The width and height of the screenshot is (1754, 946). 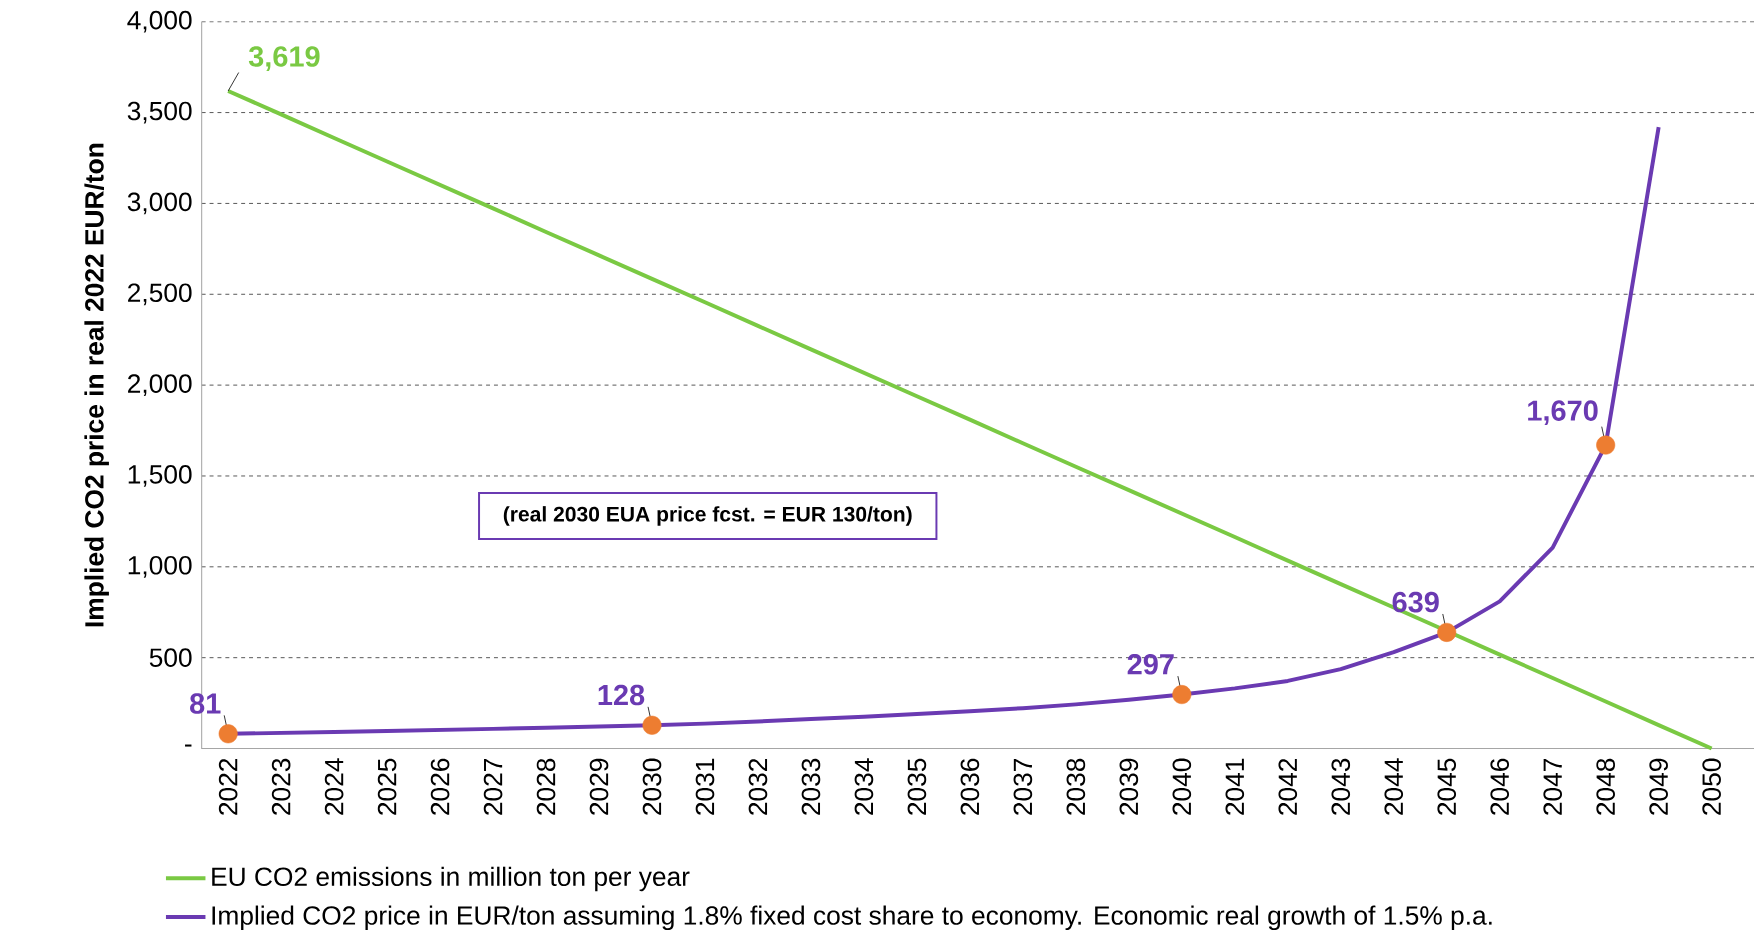 What do you see at coordinates (387, 786) in the screenshot?
I see `x-tick-label: 2025` at bounding box center [387, 786].